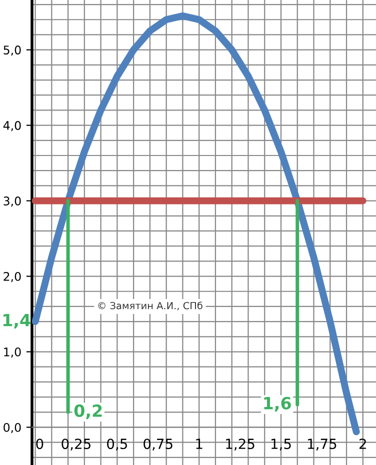 Image resolution: width=376 pixels, height=465 pixels. I want to click on x-tick-label: 0,25, so click(76, 444).